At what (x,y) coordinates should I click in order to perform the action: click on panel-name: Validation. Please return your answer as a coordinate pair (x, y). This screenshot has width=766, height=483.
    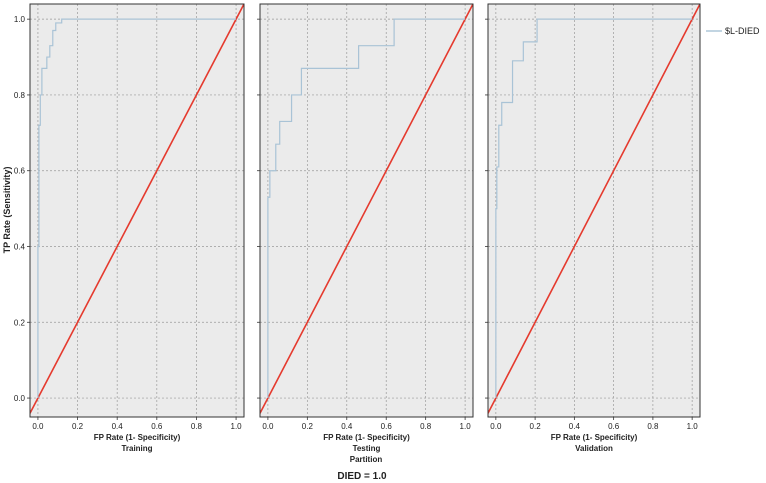
    Looking at the image, I should click on (594, 448).